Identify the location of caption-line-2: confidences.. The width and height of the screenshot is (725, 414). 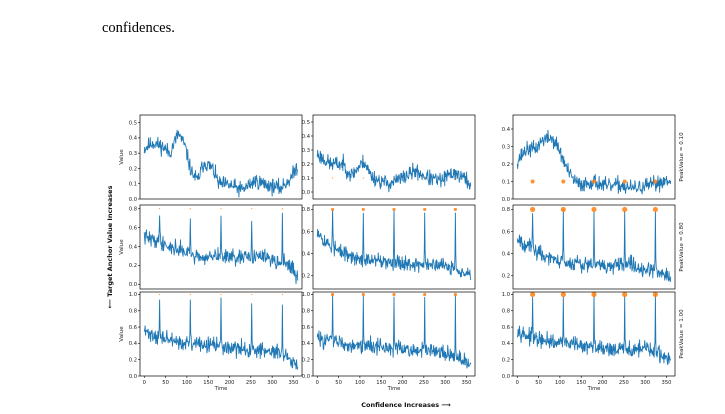
(138, 28).